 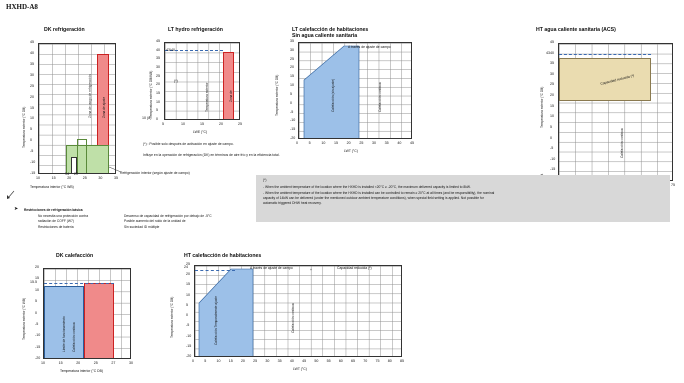 I want to click on x-tick-label: 40, so click(x=399, y=143).